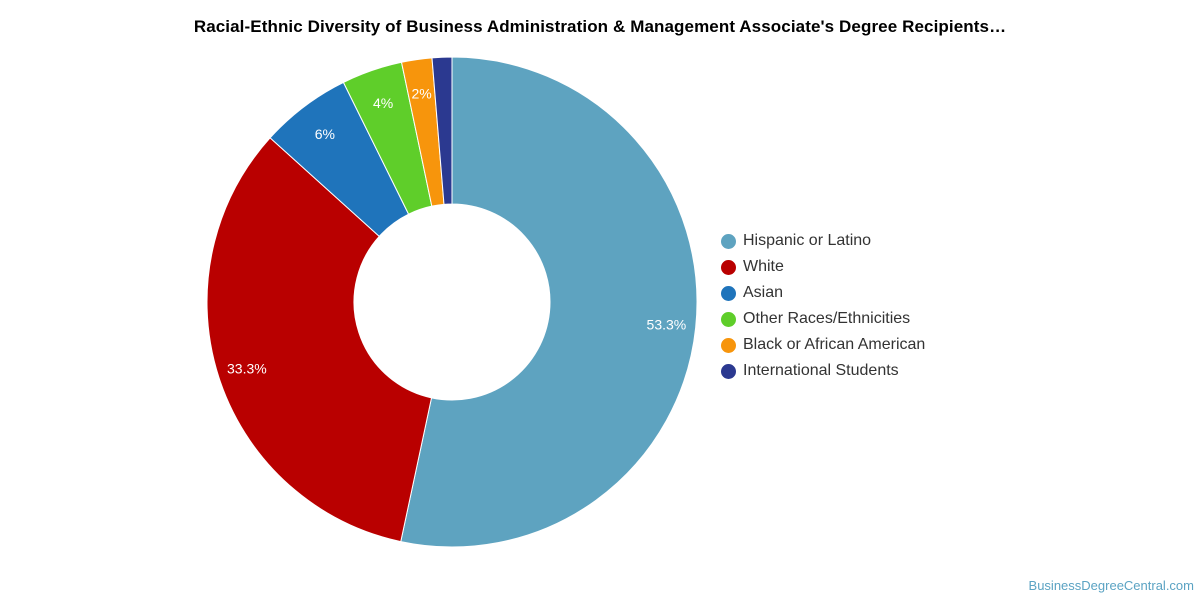  Describe the element at coordinates (807, 240) in the screenshot. I see `legend-label: Hispanic or Latino` at that location.